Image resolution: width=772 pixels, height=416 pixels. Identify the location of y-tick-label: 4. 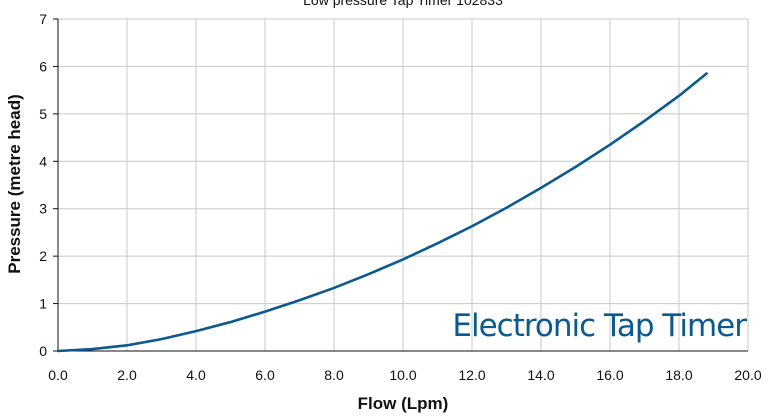
(43, 161).